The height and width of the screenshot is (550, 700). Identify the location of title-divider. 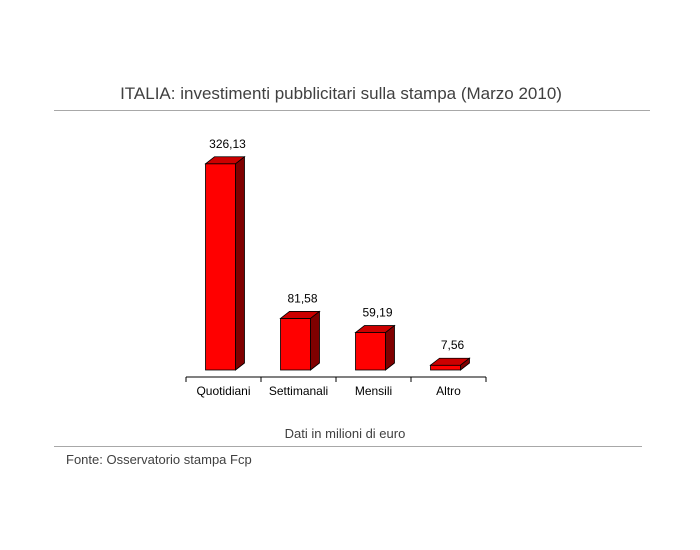
(352, 110).